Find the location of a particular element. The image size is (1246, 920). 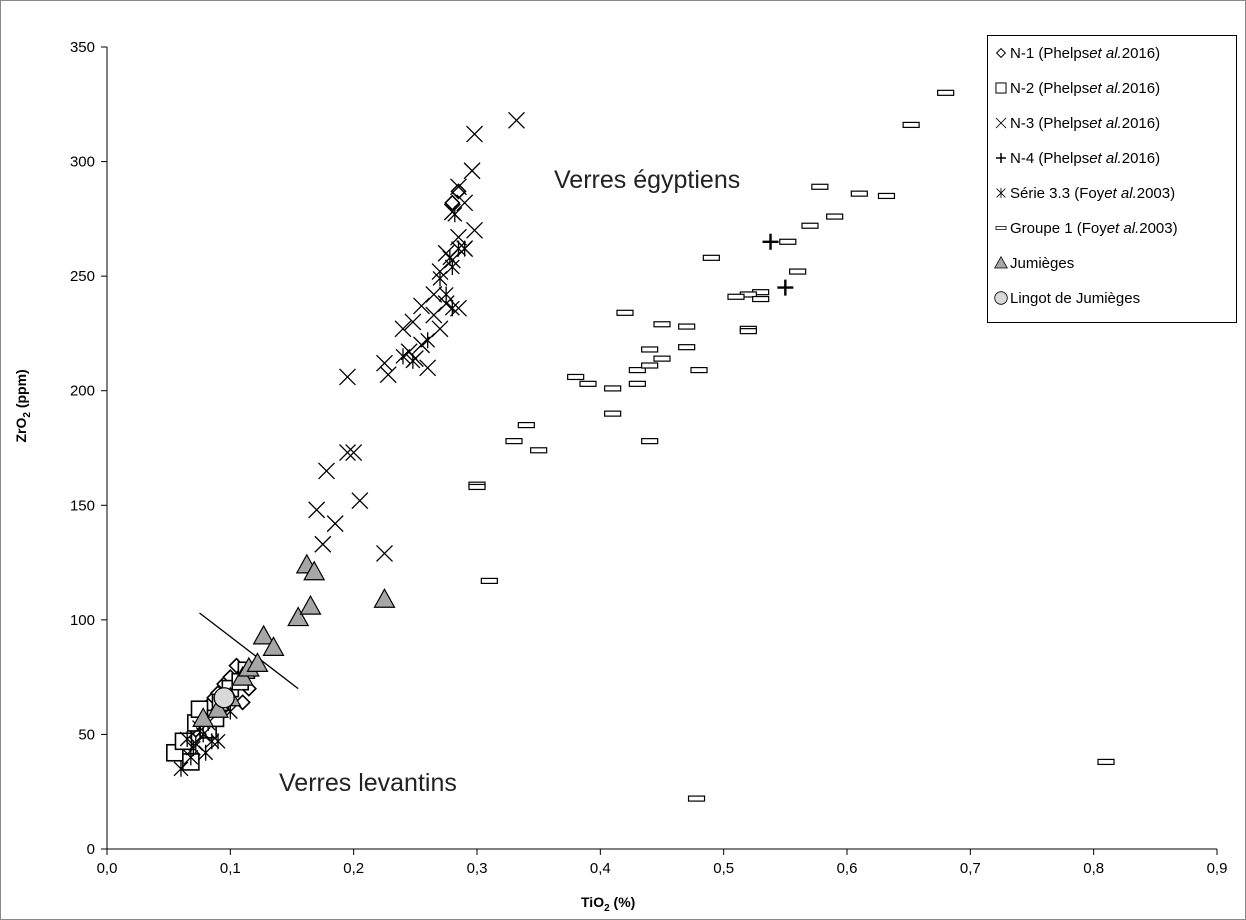

legend-item: Série 3.3 (Foy et al. 2003) is located at coordinates (1084, 193).